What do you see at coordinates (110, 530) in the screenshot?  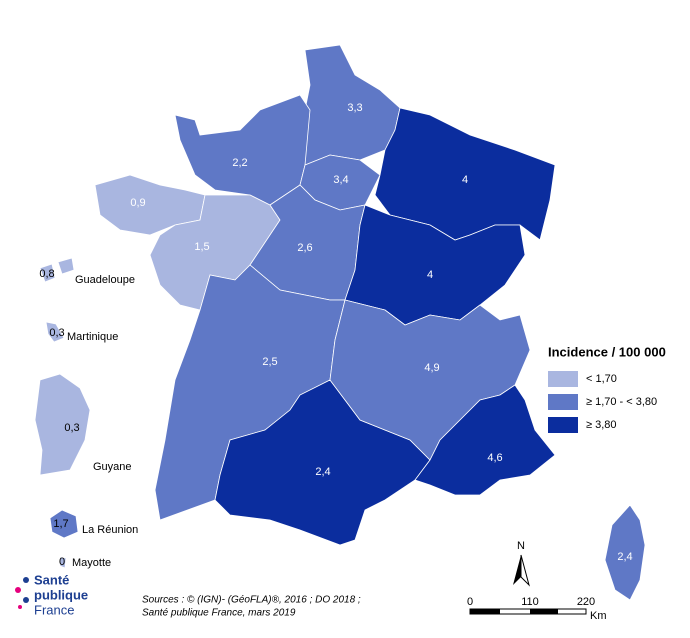 I see `territory-name: La Réunion` at bounding box center [110, 530].